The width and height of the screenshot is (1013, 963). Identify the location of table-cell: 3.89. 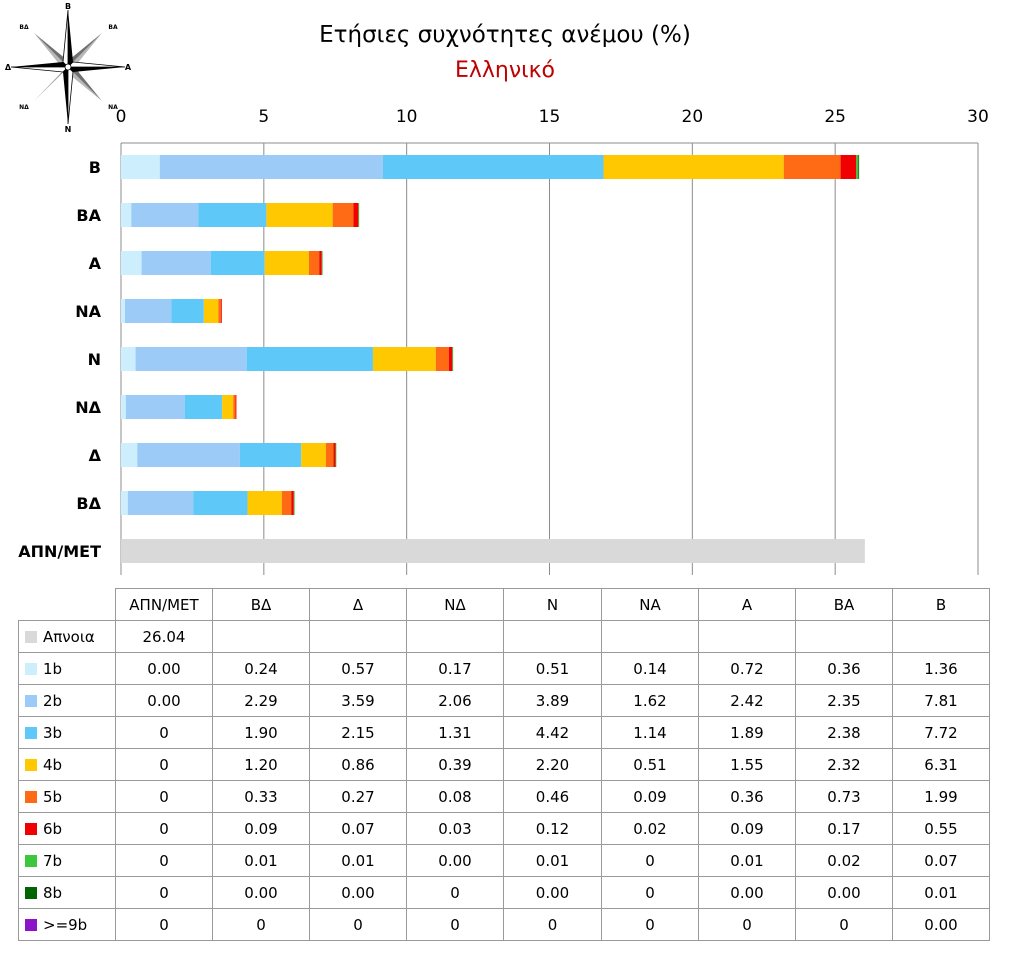
(552, 700).